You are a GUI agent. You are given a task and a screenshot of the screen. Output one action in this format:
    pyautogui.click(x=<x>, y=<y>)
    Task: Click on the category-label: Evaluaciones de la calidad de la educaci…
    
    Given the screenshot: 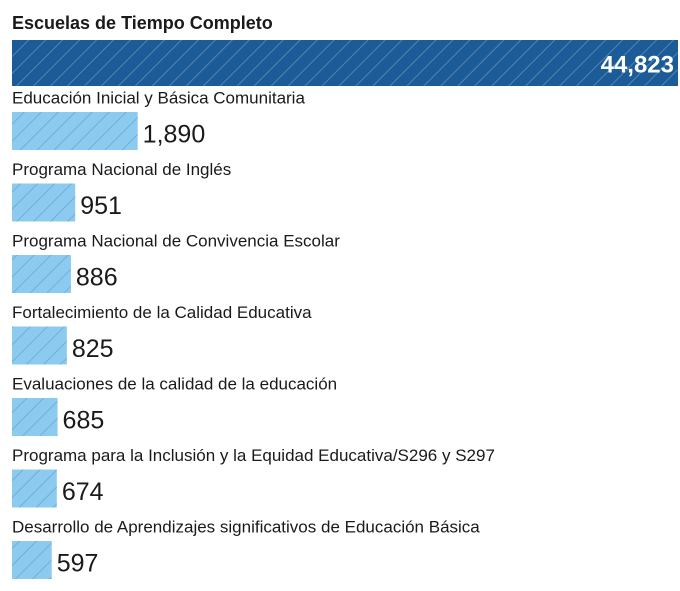 What is the action you would take?
    pyautogui.click(x=174, y=383)
    